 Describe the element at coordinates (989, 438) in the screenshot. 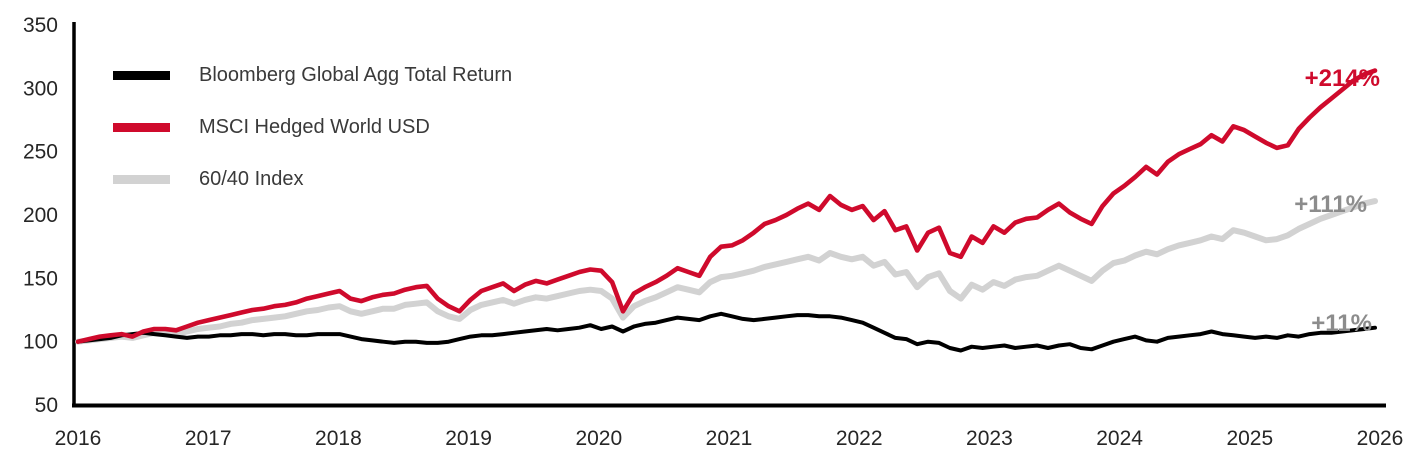

I see `x-tick-label-2023: 2023` at that location.